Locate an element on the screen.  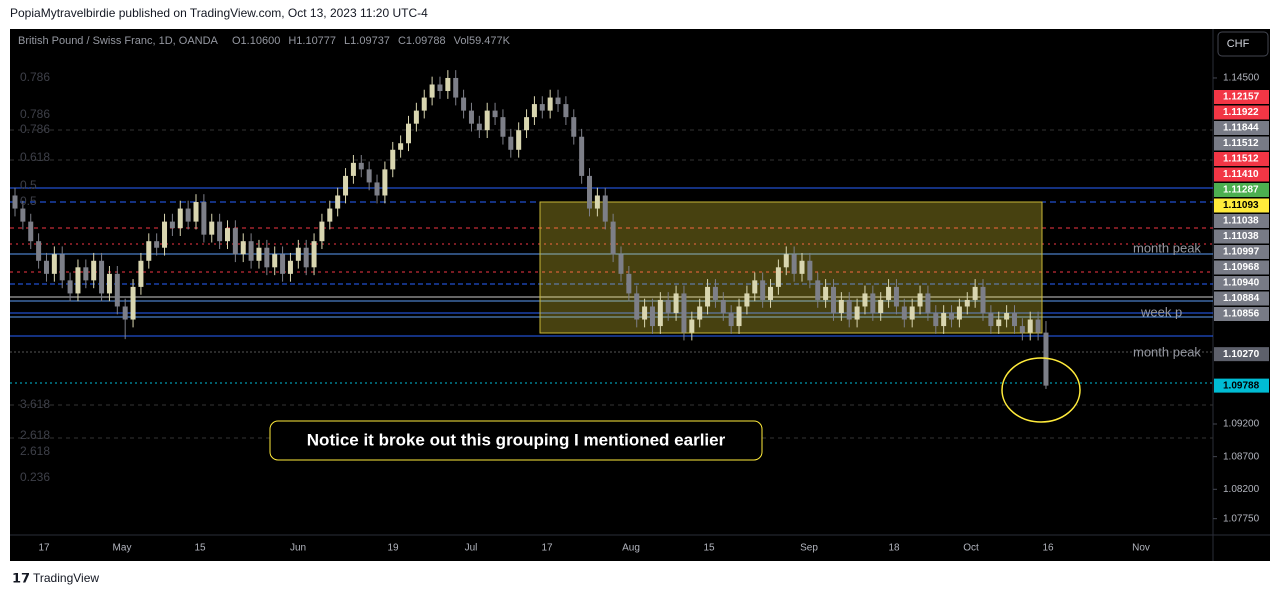
price-label: 1.11922 is located at coordinates (1241, 112).